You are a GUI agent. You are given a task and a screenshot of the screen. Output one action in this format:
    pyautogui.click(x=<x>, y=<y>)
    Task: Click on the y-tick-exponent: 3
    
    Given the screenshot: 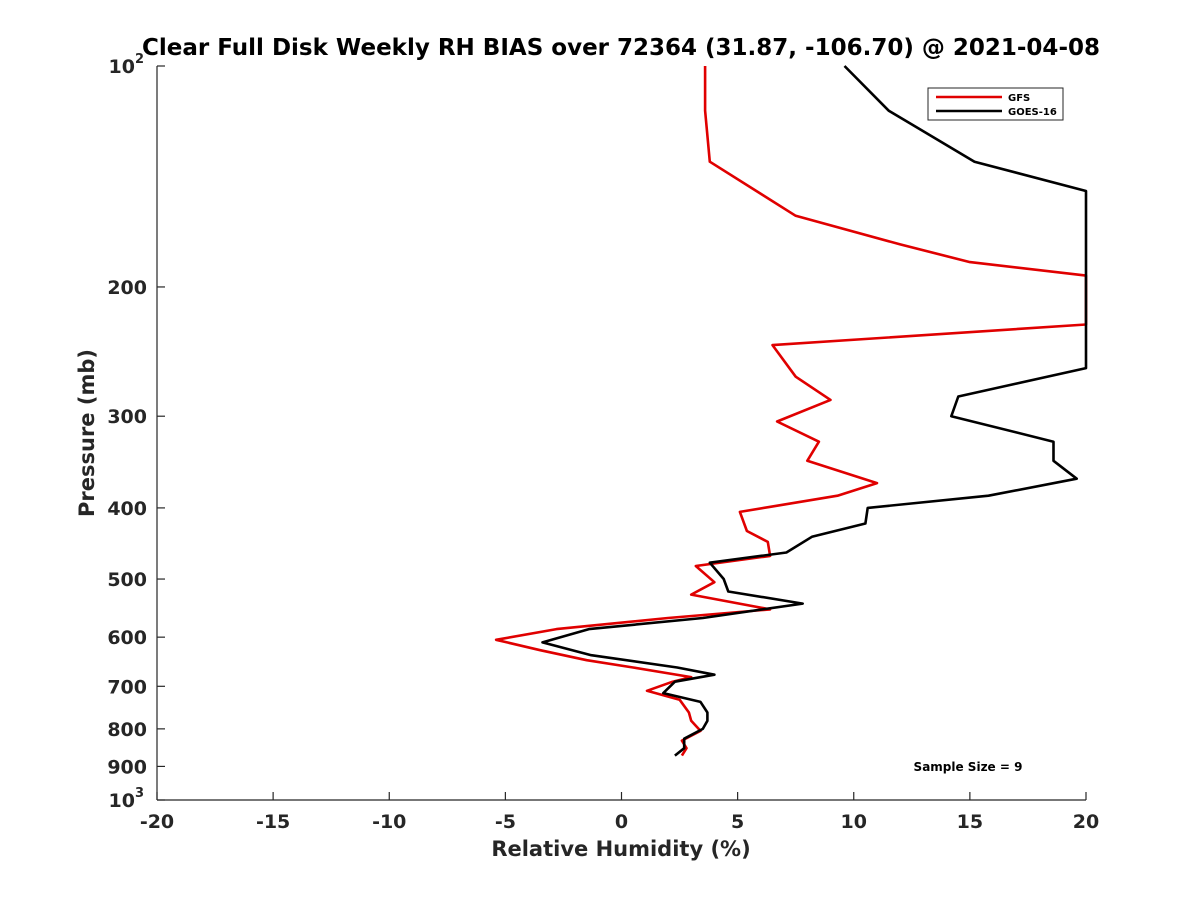 What is the action you would take?
    pyautogui.click(x=139, y=793)
    